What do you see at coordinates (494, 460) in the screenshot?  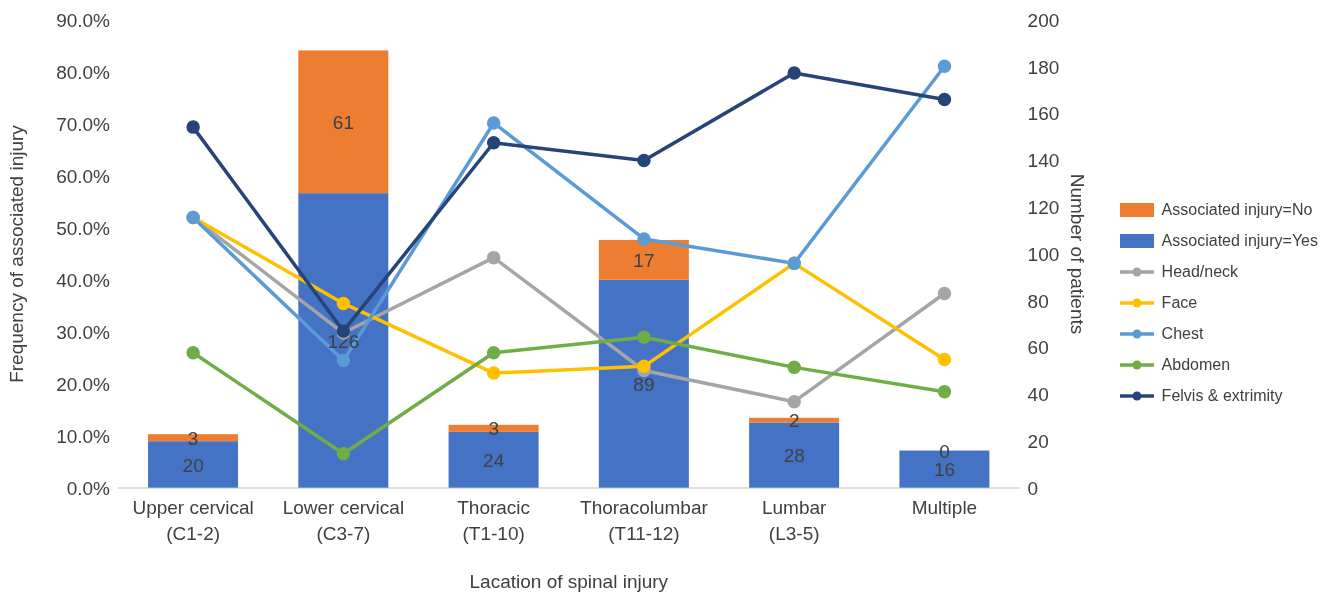 I see `data-label: 24` at bounding box center [494, 460].